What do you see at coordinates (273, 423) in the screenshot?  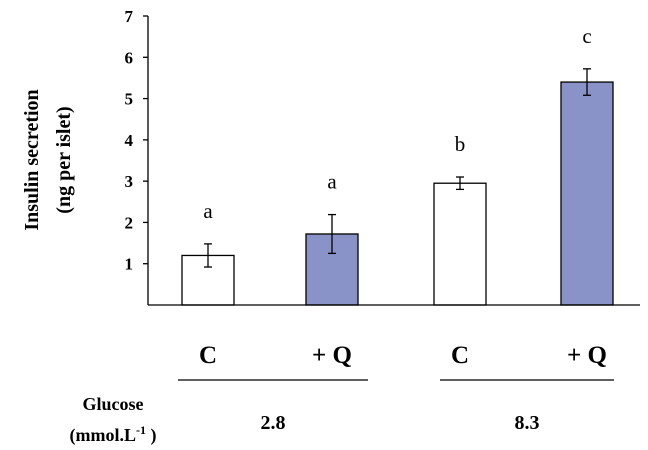 I see `glucose-value-low: 2.8` at bounding box center [273, 423].